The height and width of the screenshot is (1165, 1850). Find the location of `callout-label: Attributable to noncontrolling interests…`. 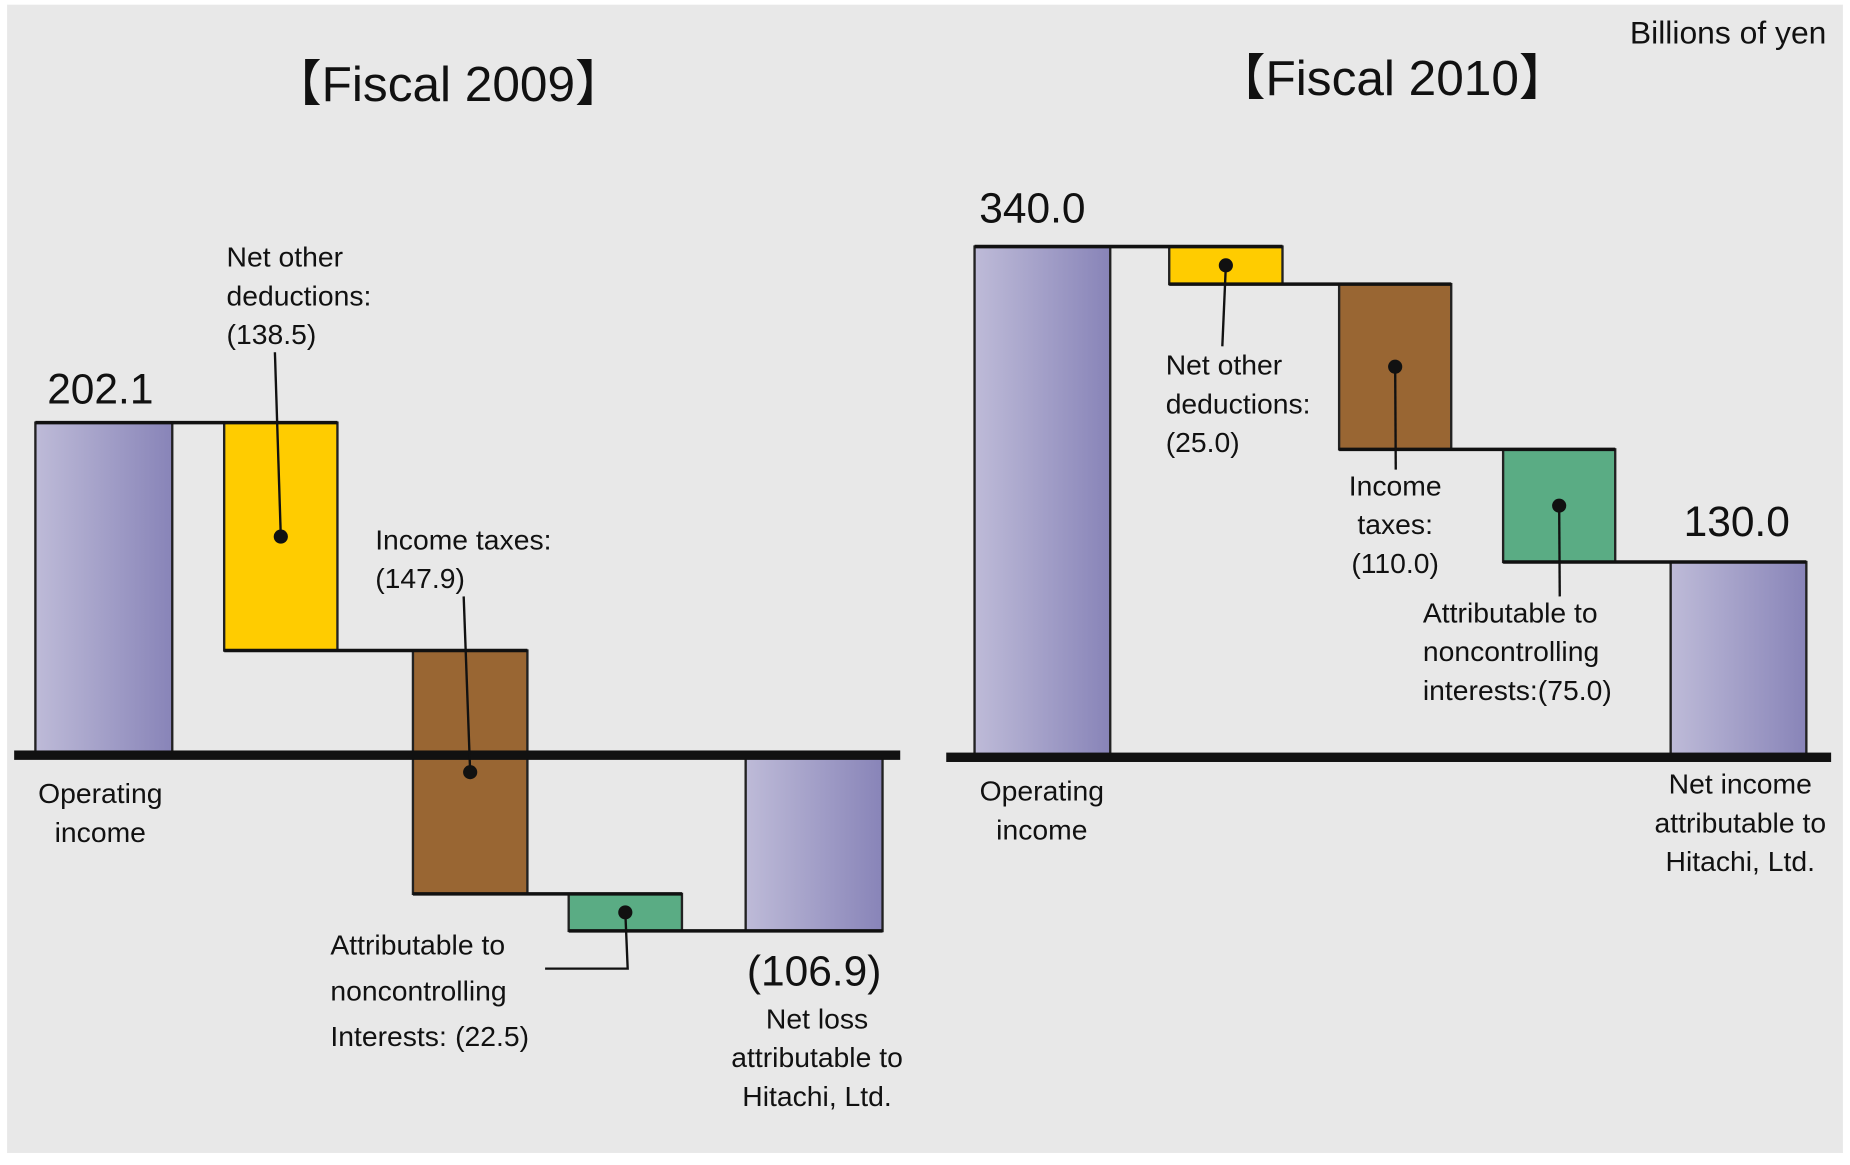

callout-label: Attributable to noncontrolling interests… is located at coordinates (1541, 652).